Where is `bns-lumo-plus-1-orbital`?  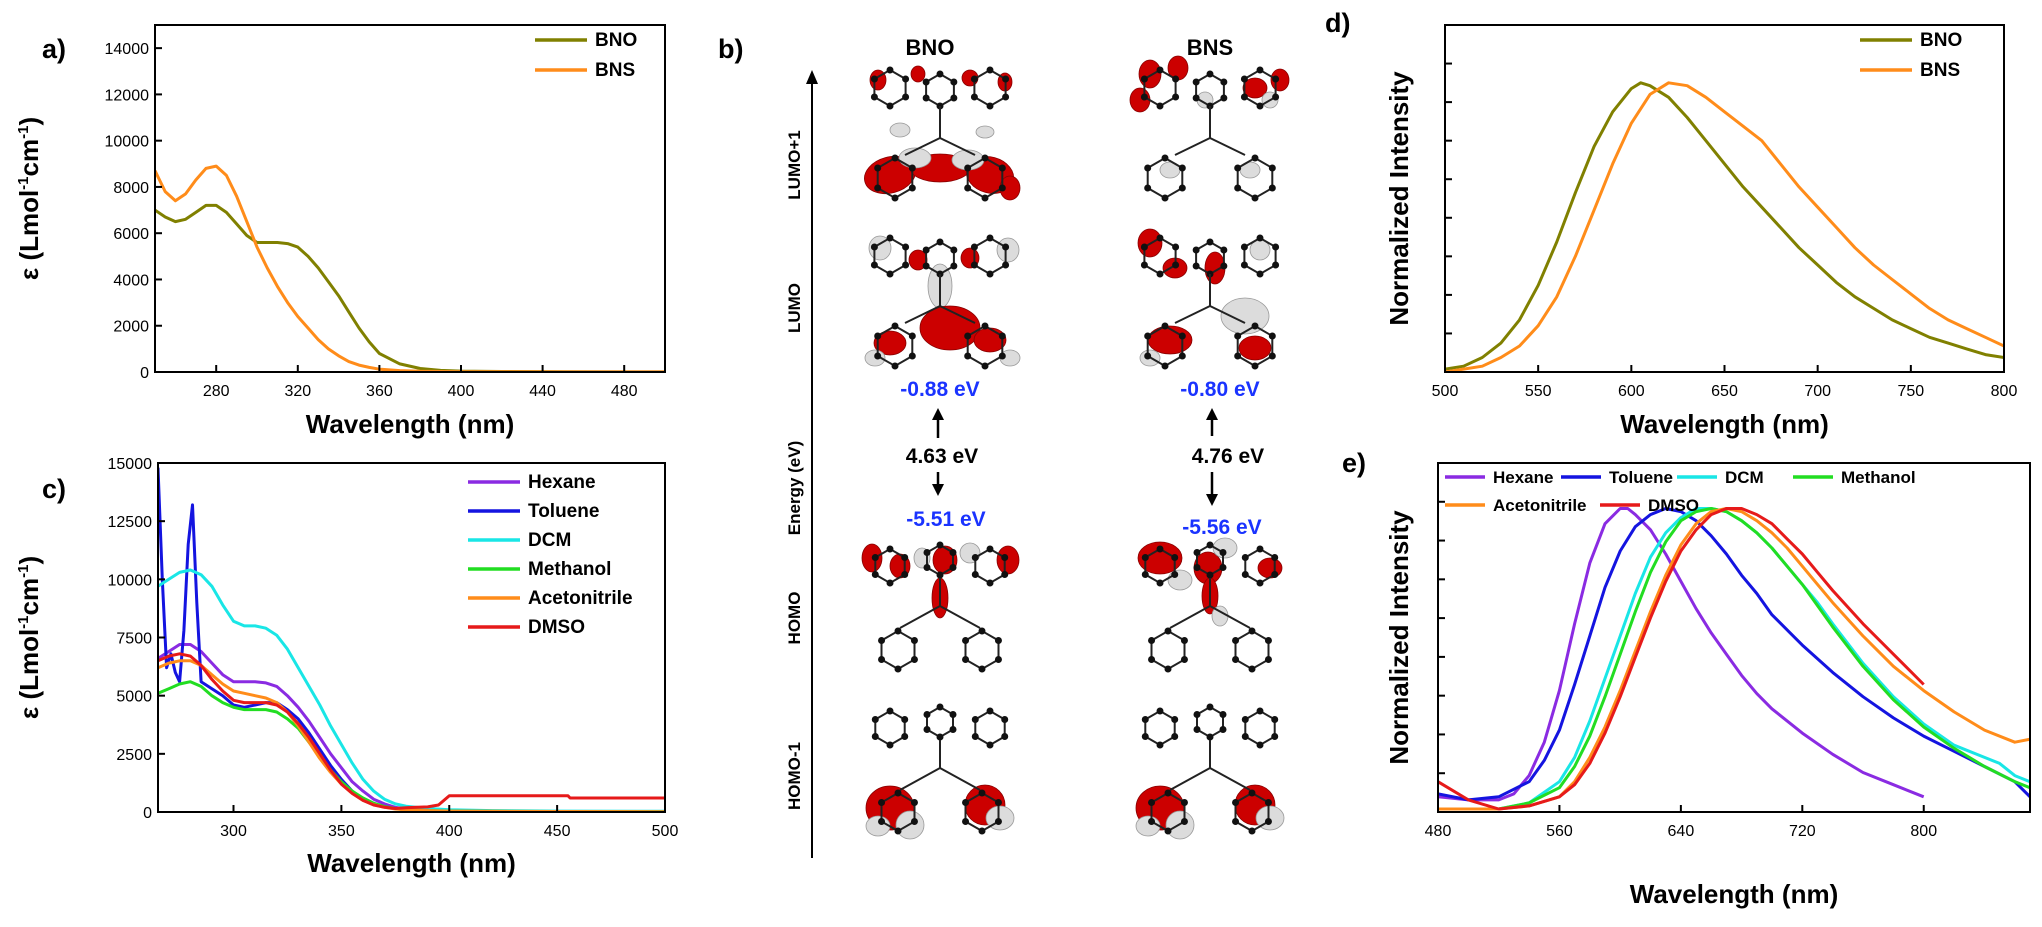
bns-lumo-plus-1-orbital is located at coordinates (1209, 128).